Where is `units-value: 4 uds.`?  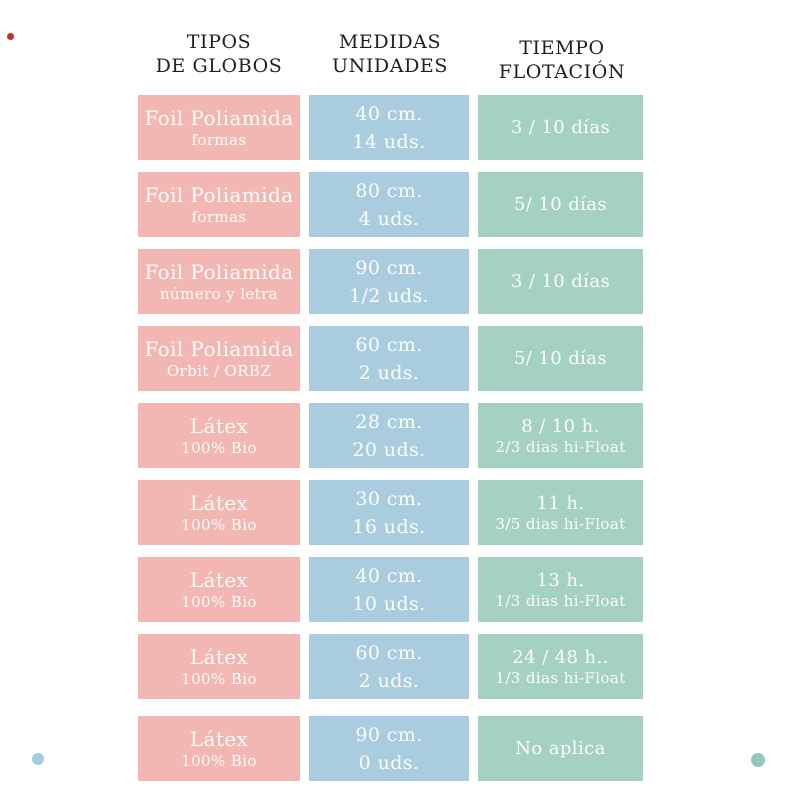 units-value: 4 uds. is located at coordinates (389, 218).